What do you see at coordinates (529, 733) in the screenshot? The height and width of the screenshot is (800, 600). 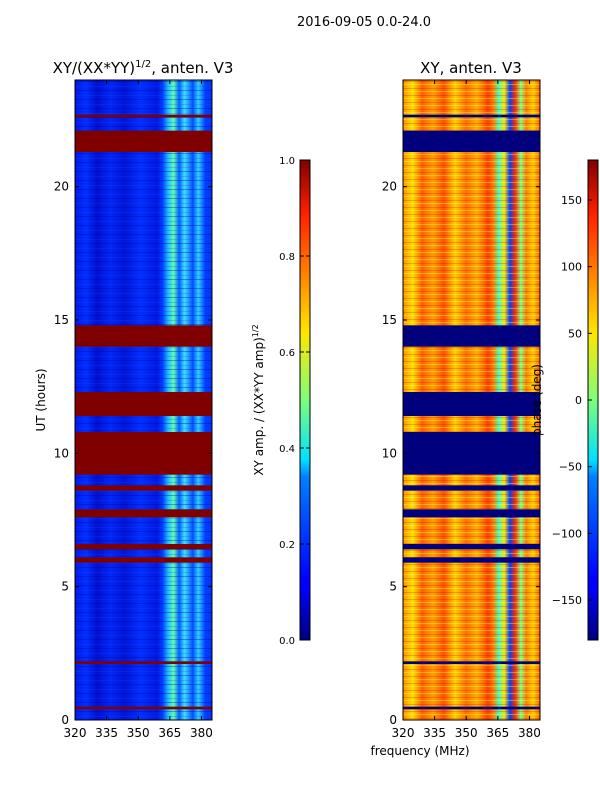 I see `right-xtick-label: 380` at bounding box center [529, 733].